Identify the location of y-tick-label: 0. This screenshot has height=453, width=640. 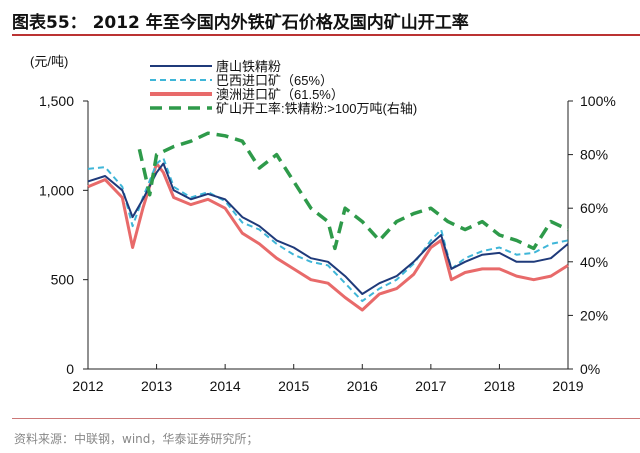
(70, 369).